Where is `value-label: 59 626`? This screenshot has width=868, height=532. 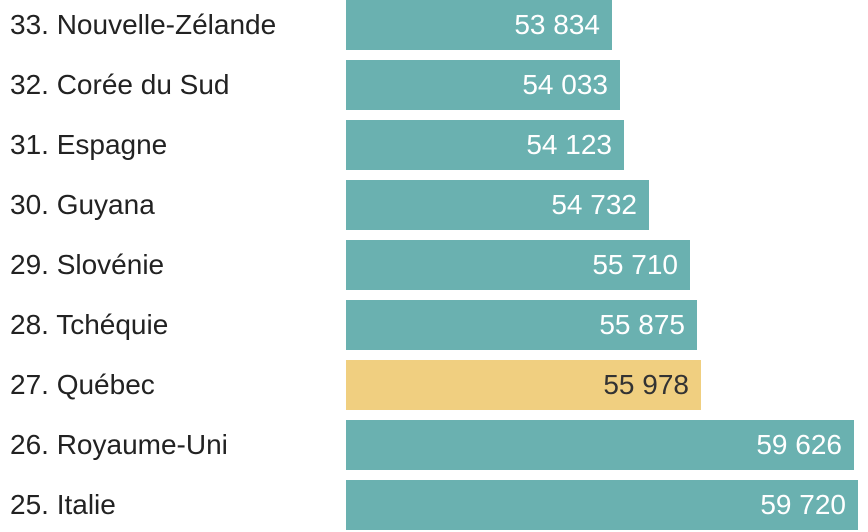 value-label: 59 626 is located at coordinates (799, 444).